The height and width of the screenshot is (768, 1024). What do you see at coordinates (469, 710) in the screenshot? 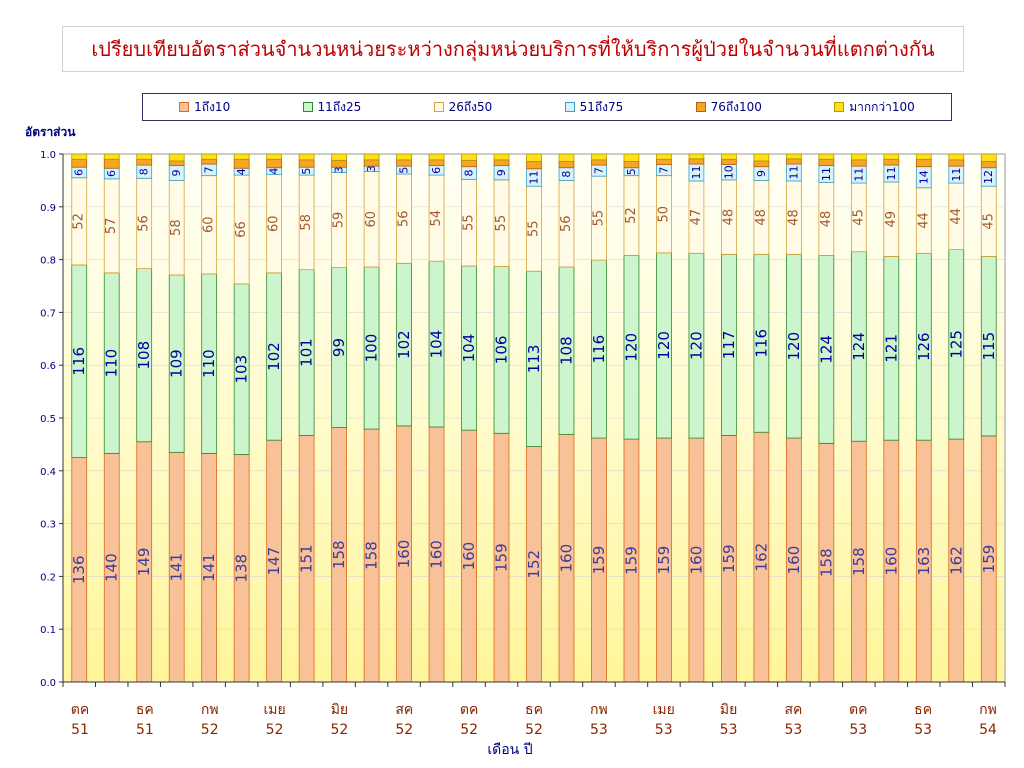
I see `x-tick-label-month: ตค` at bounding box center [469, 710].